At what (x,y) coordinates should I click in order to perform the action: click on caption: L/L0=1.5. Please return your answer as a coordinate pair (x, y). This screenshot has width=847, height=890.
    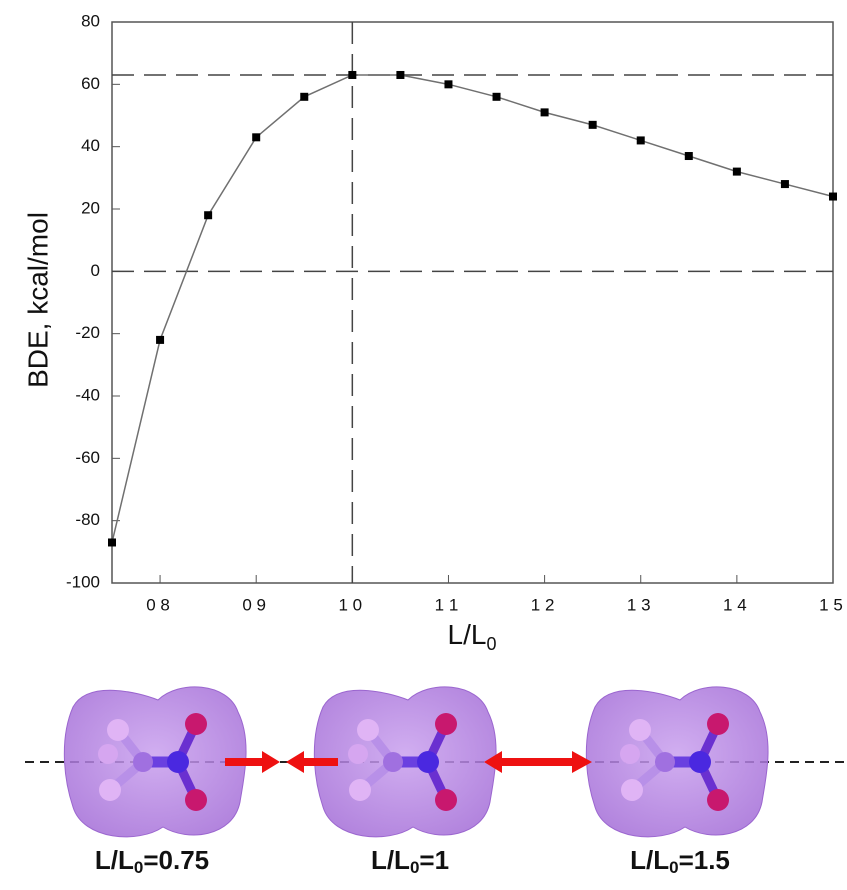
    Looking at the image, I should click on (680, 861).